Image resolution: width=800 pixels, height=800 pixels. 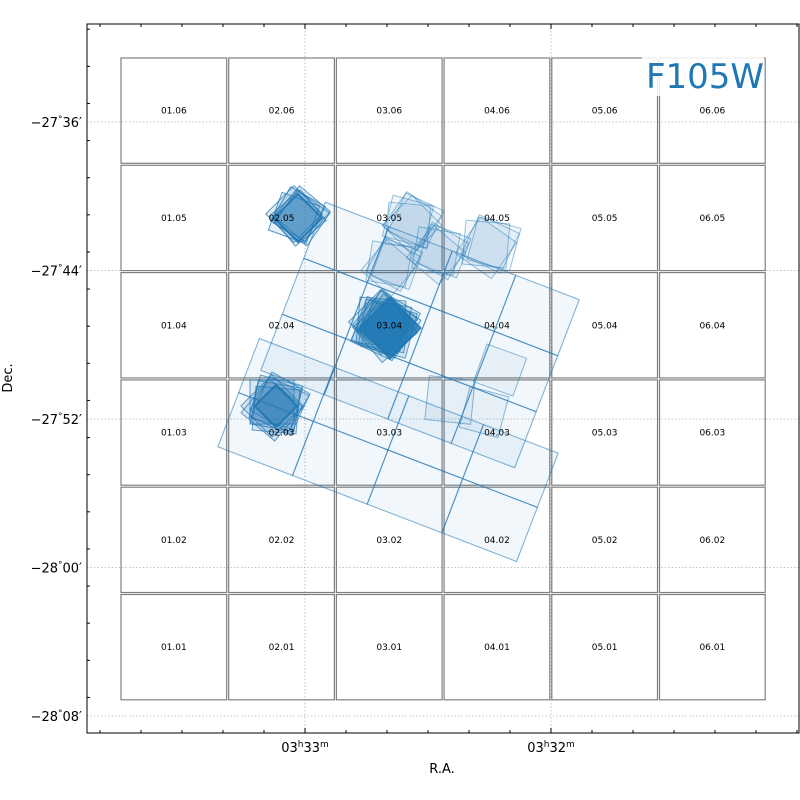 I want to click on x-axis-label: R.A., so click(x=442, y=769).